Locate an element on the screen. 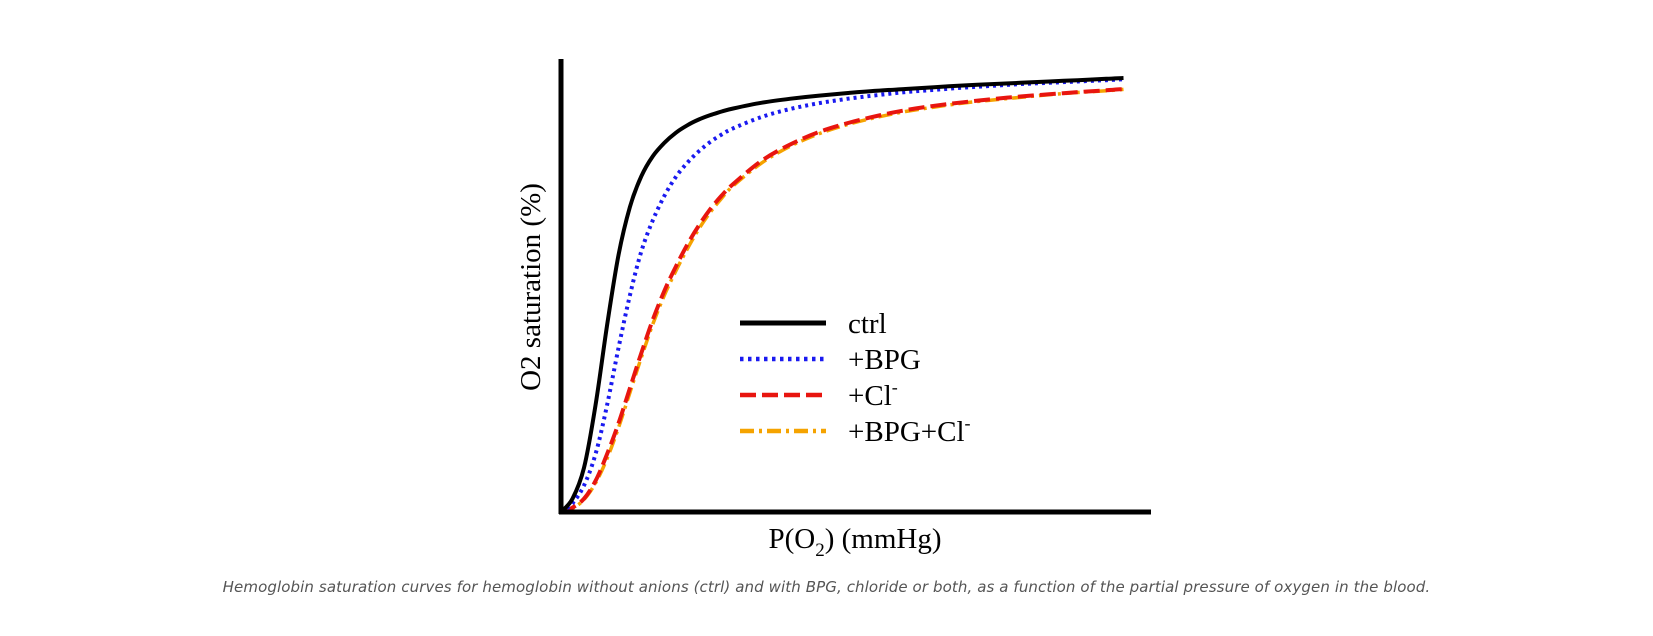  x-axis-label: P(O2) (mmHg) is located at coordinates (854, 542).